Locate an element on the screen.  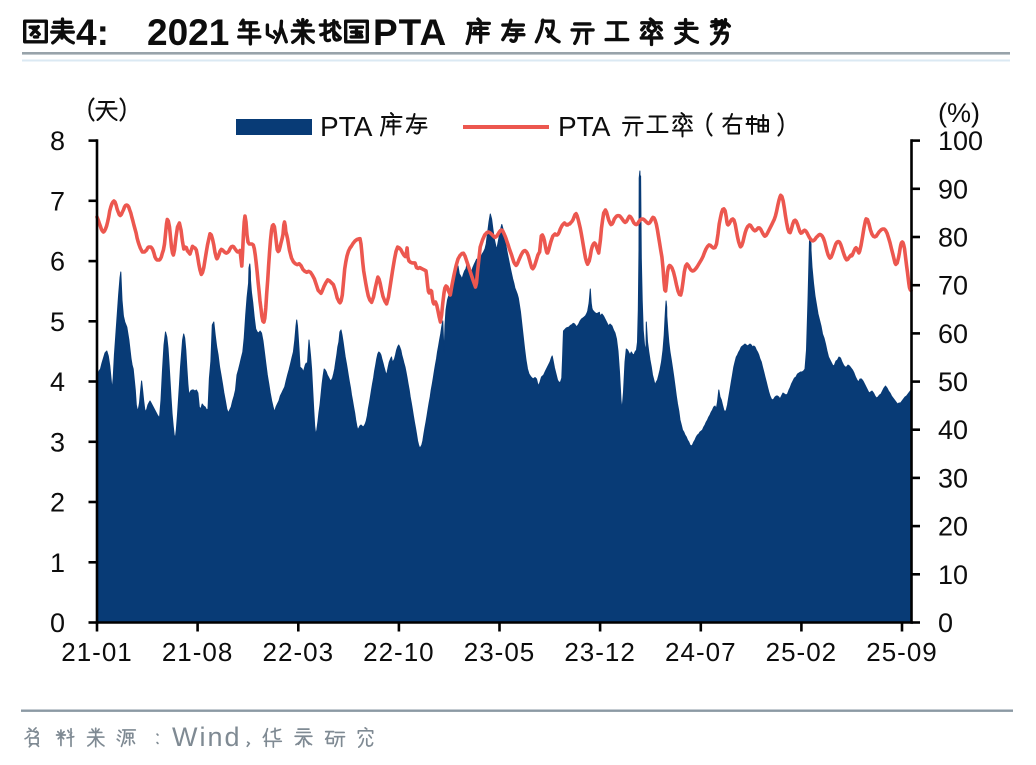
svg-text: 23-05 is located at coordinates (500, 652).